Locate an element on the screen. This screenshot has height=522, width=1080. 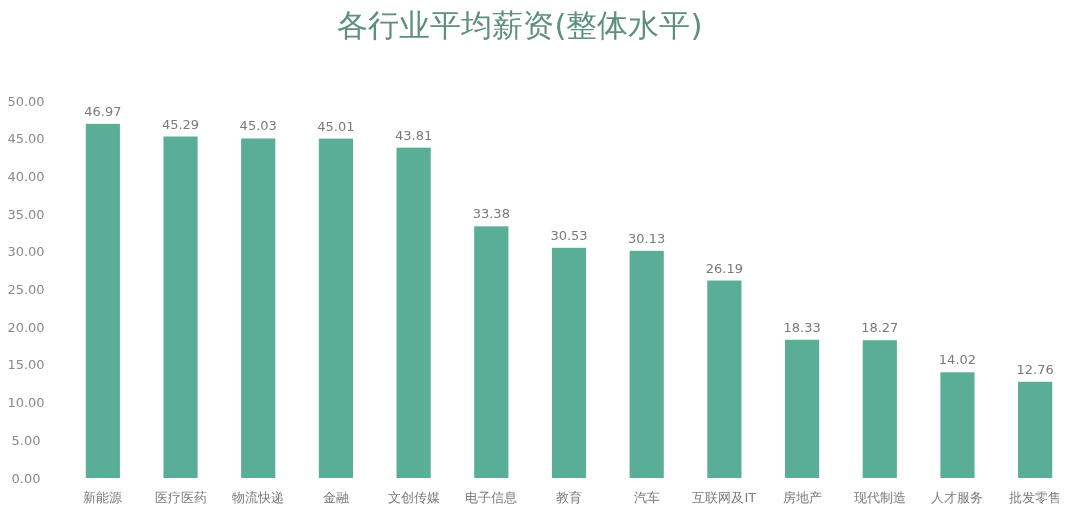
x-tick-label: 批发零售 is located at coordinates (1035, 497).